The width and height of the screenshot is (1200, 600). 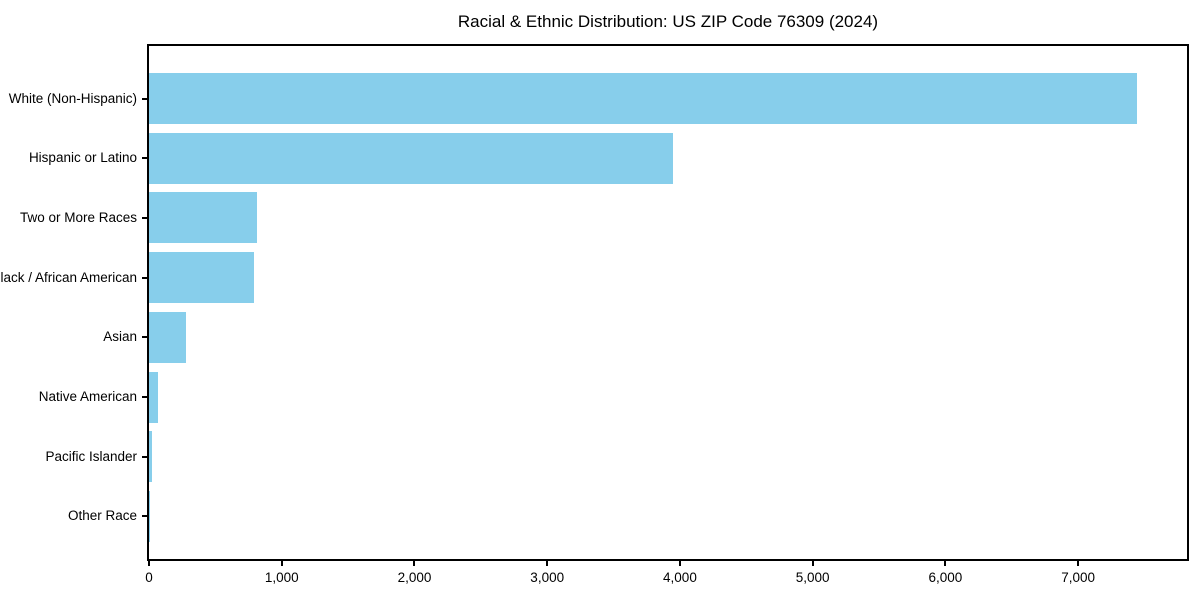 What do you see at coordinates (82, 158) in the screenshot?
I see `y-axis-label-hispanic-or-latino: Hispanic or Latino` at bounding box center [82, 158].